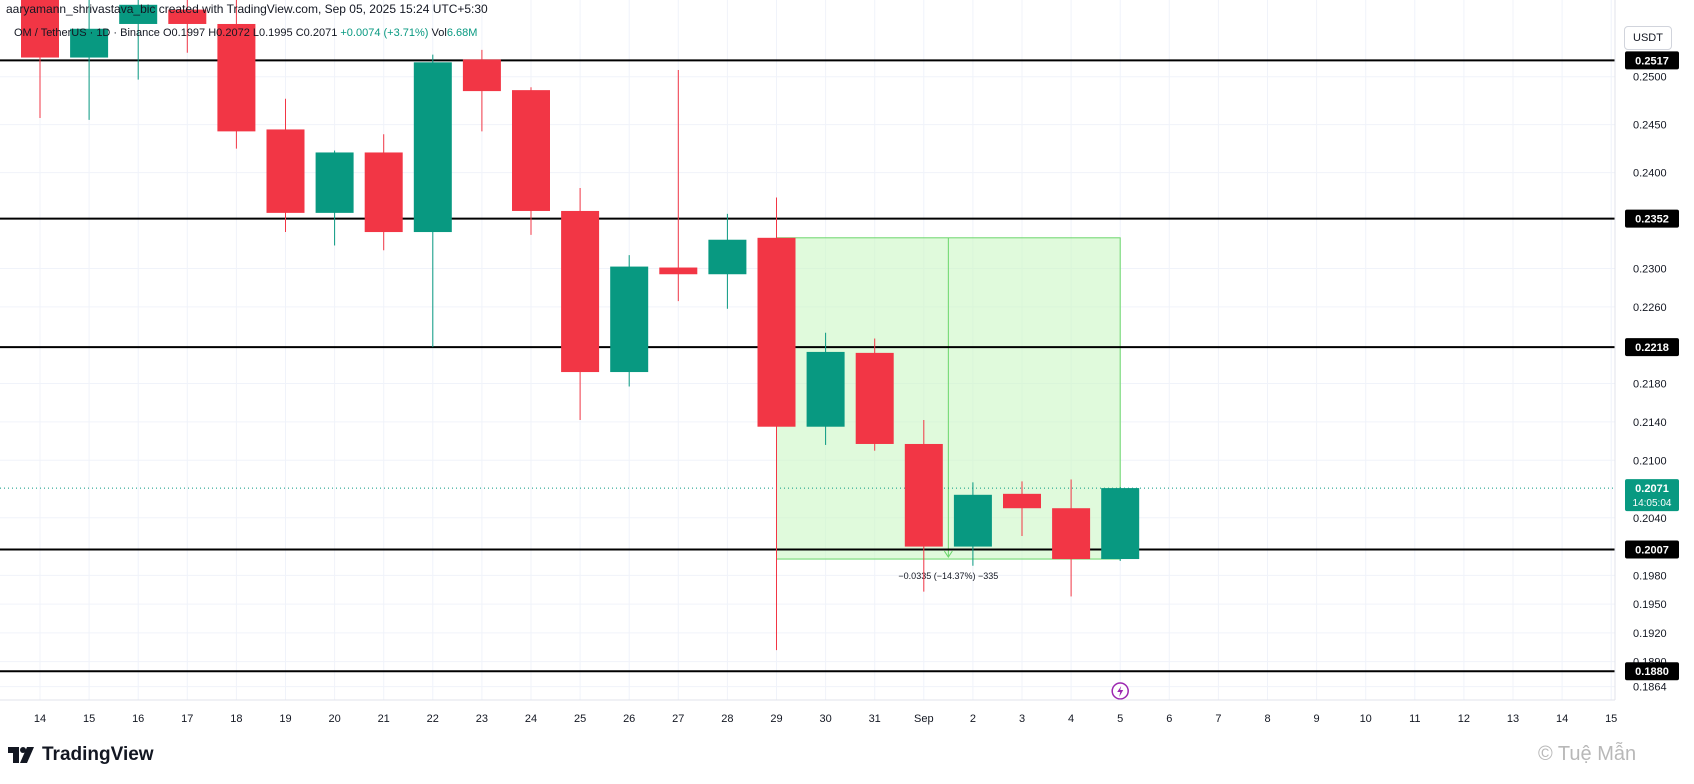  I want to click on time-tick-label: 20, so click(334, 719).